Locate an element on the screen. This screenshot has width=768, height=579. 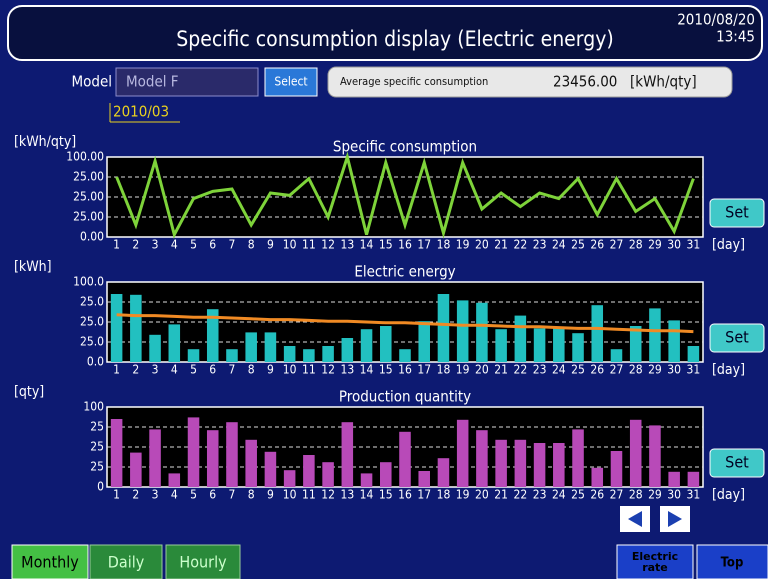
x-tick-label: 16 is located at coordinates (405, 370).